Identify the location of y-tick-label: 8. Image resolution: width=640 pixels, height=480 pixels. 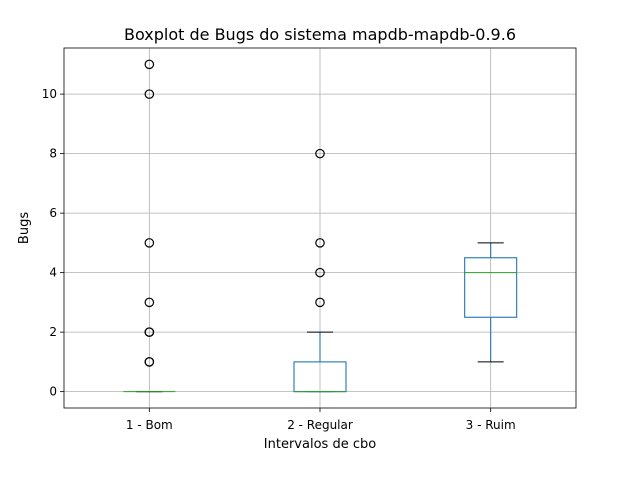
(53, 154).